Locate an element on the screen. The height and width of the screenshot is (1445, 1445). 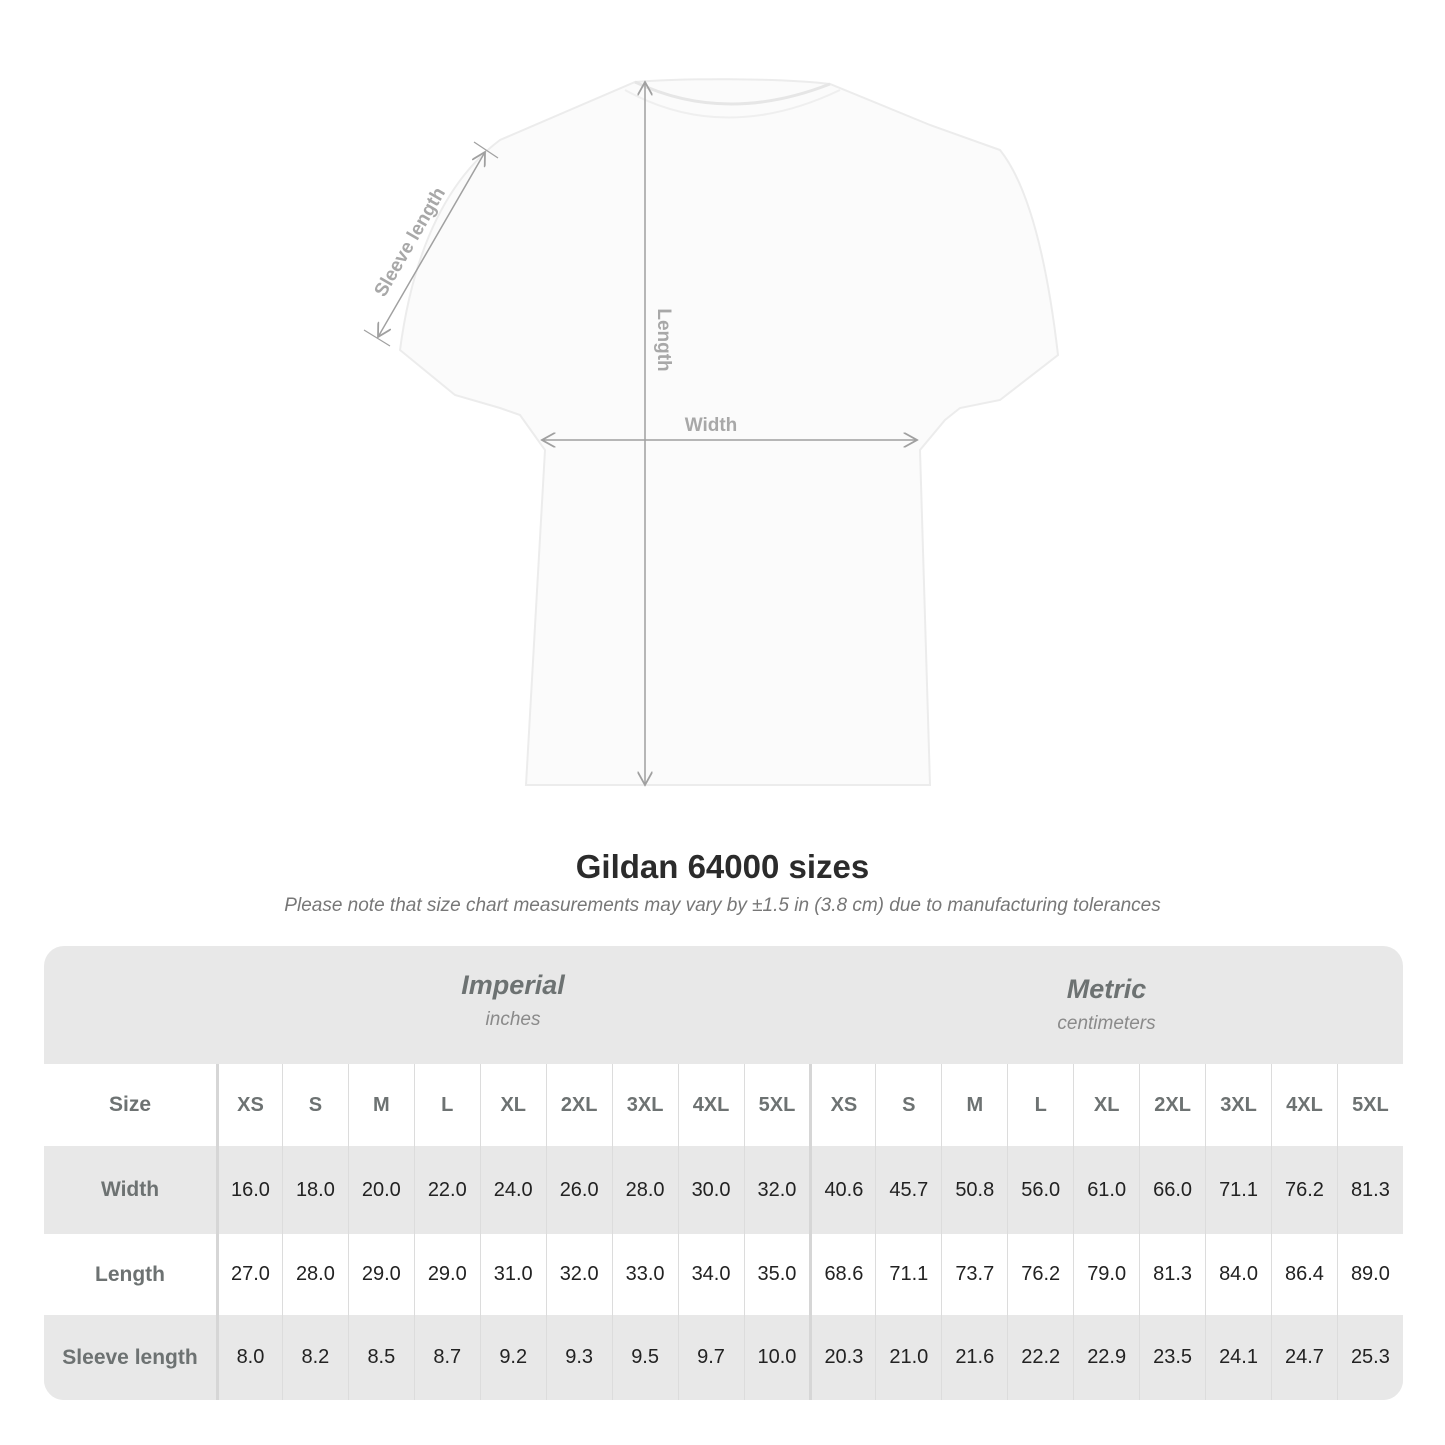
imperial-unit: inches is located at coordinates (513, 1019).